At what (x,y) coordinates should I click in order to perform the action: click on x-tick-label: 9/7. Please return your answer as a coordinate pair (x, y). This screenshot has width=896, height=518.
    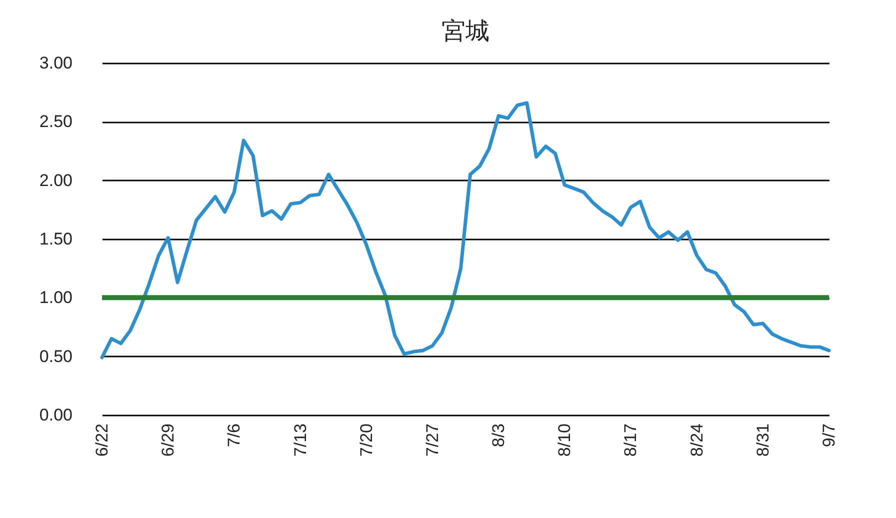
    Looking at the image, I should click on (829, 436).